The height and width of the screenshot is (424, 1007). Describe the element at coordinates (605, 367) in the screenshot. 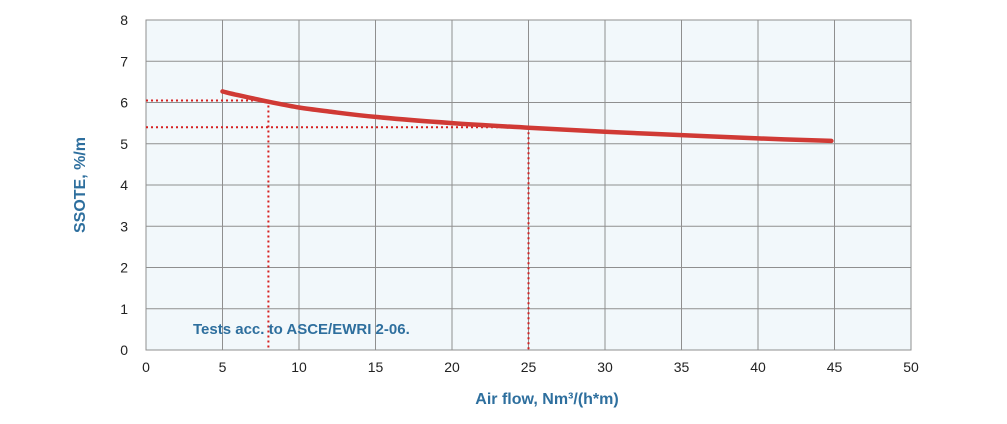

I see `x-tick-label-30: 30` at that location.